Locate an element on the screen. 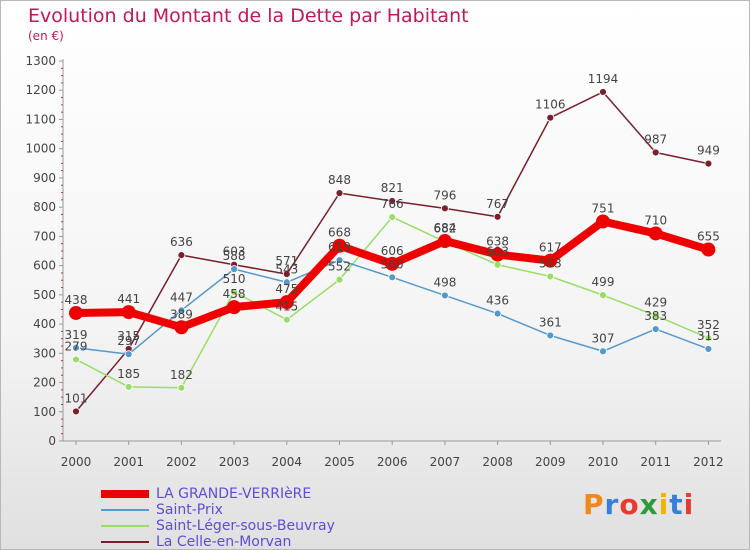 The height and width of the screenshot is (550, 750). legend-swatch-grande-verriere is located at coordinates (125, 494).